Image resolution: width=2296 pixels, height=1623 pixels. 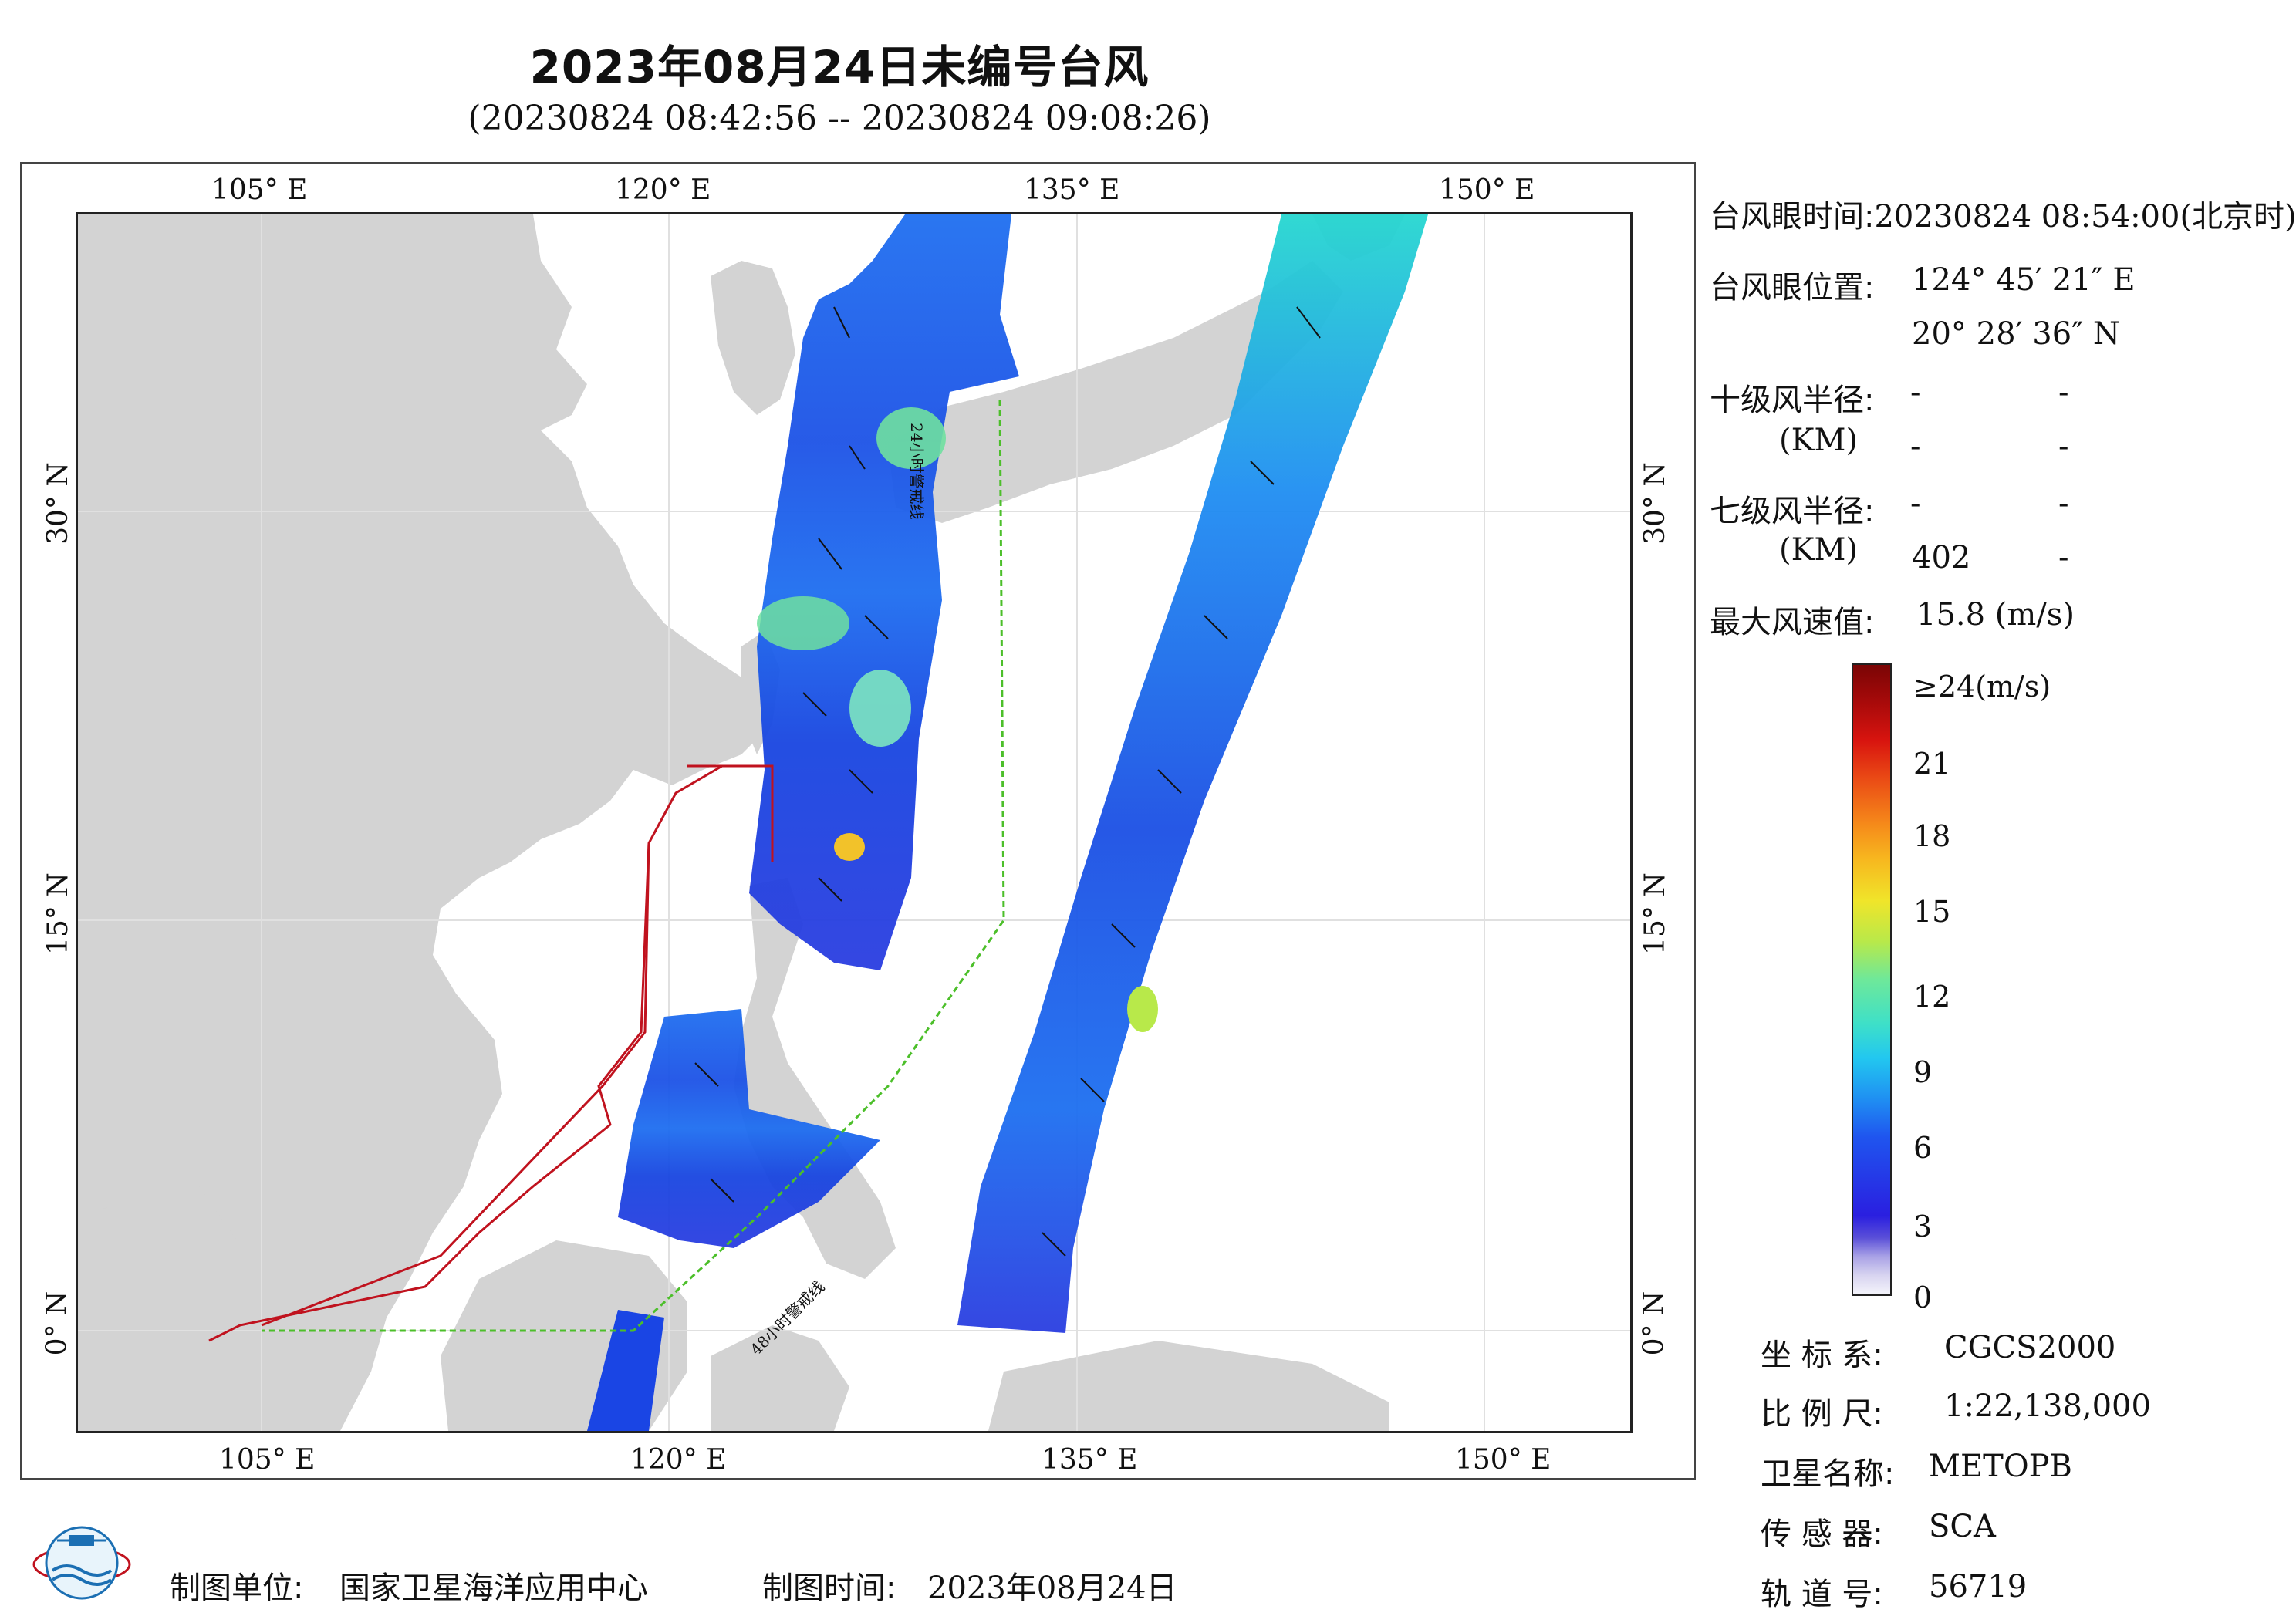 I want to click on colorbar-label: 0, so click(x=1923, y=1297).